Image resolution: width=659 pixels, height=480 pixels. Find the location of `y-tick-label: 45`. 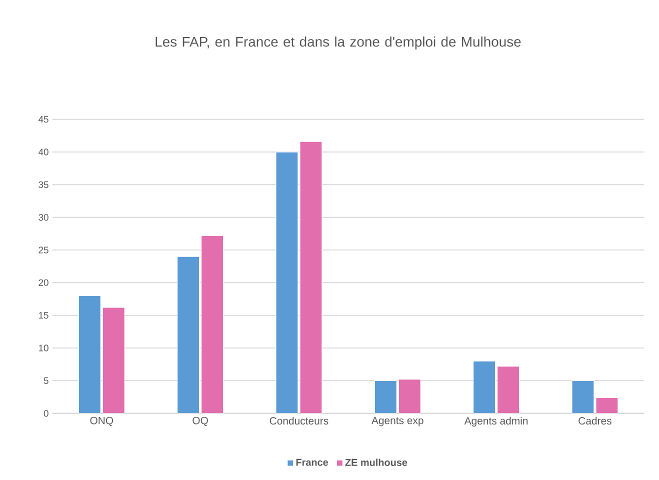

y-tick-label: 45 is located at coordinates (43, 119).